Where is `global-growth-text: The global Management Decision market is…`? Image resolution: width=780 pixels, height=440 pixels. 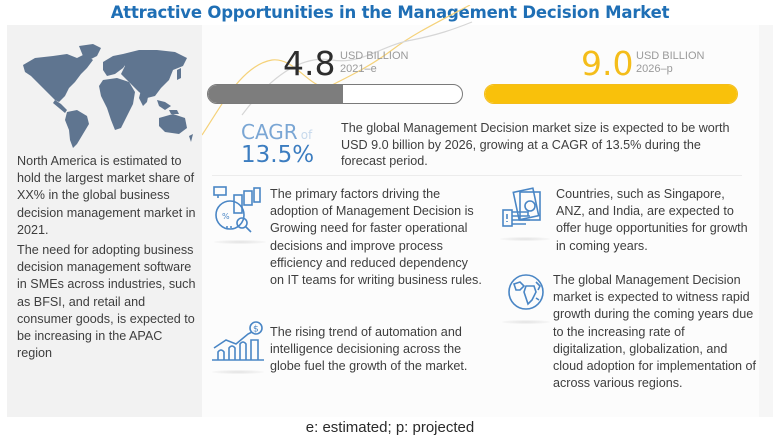
global-growth-text: The global Management Decision market is… is located at coordinates (655, 332).